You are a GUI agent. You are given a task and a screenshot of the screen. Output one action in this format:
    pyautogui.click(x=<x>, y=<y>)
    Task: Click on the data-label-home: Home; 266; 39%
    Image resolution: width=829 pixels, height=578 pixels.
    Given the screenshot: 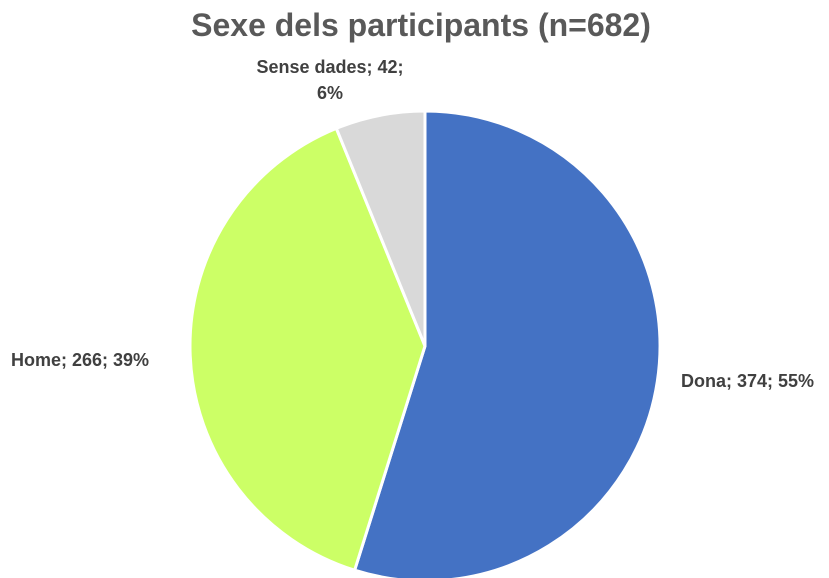 What is the action you would take?
    pyautogui.click(x=80, y=360)
    